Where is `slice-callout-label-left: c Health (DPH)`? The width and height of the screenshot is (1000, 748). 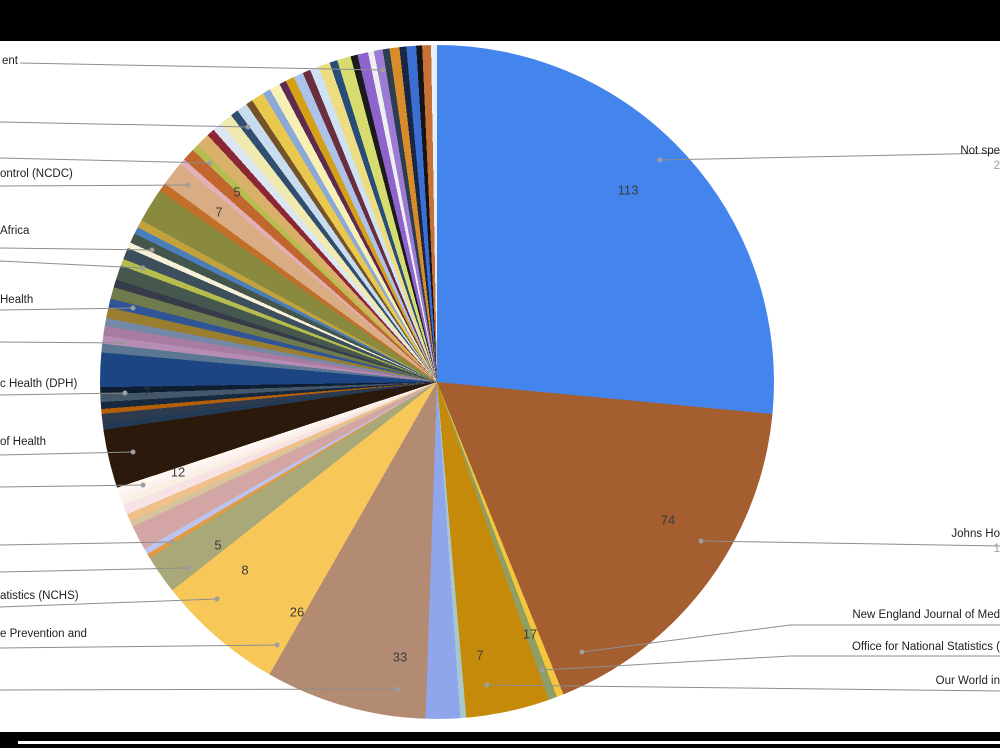 slice-callout-label-left: c Health (DPH) is located at coordinates (39, 384).